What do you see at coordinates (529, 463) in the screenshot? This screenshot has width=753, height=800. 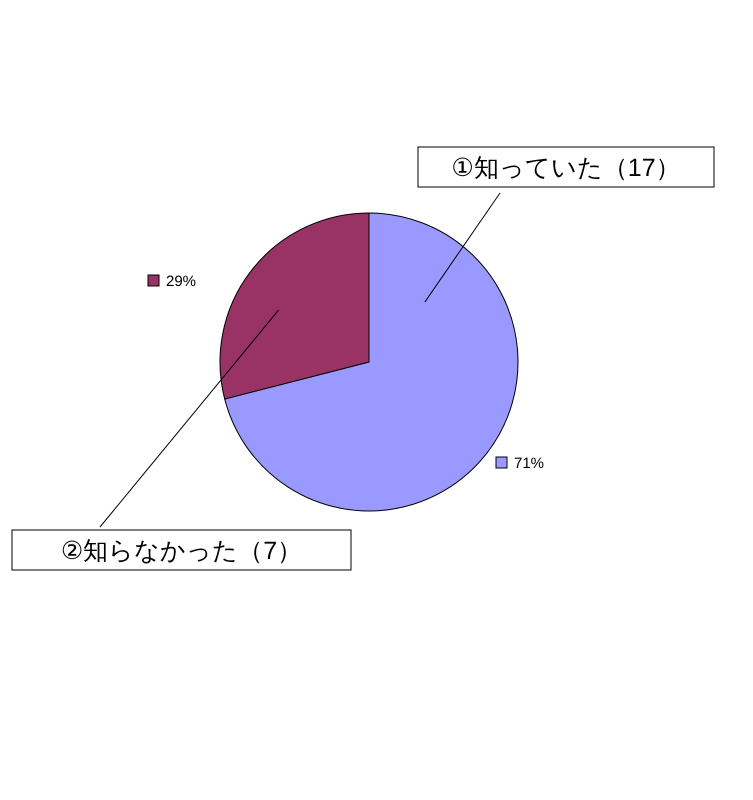 I see `data-label: 71%` at bounding box center [529, 463].